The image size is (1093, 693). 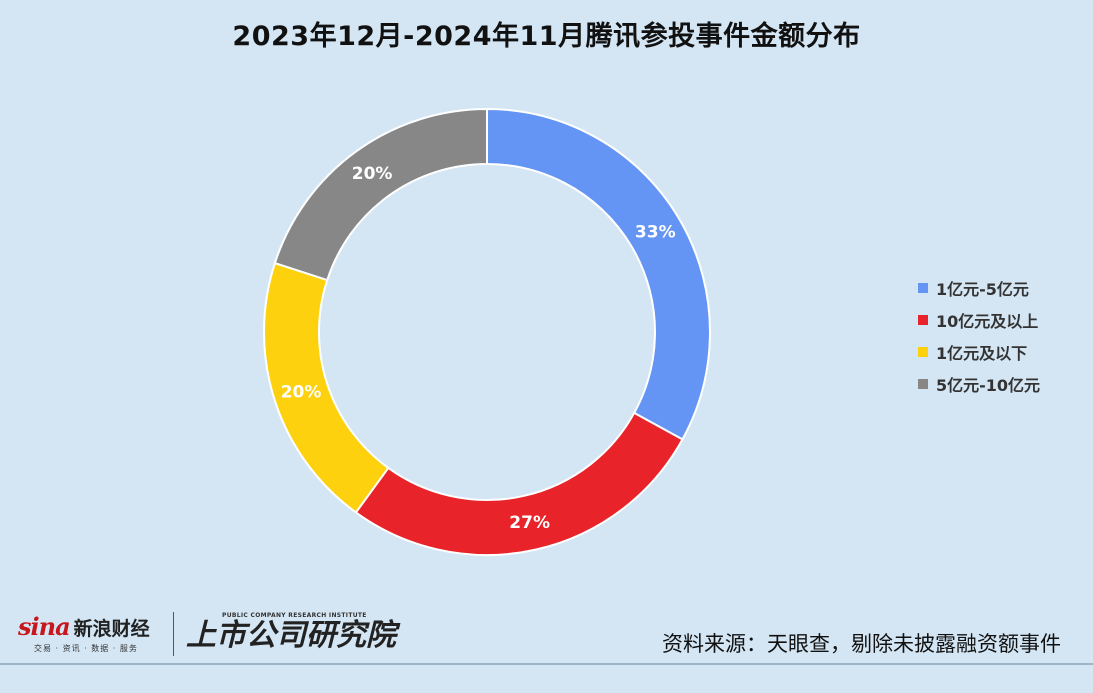 I want to click on institute-english-name: PUBLIC COMPANY RESEARCH INSTITUTE, so click(x=294, y=615).